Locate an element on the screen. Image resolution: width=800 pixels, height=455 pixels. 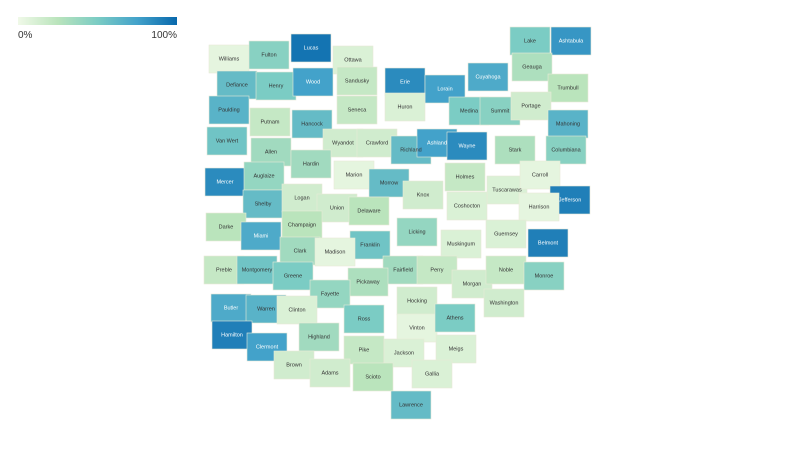
colorbar-tick-label: 0% is located at coordinates (25, 35).